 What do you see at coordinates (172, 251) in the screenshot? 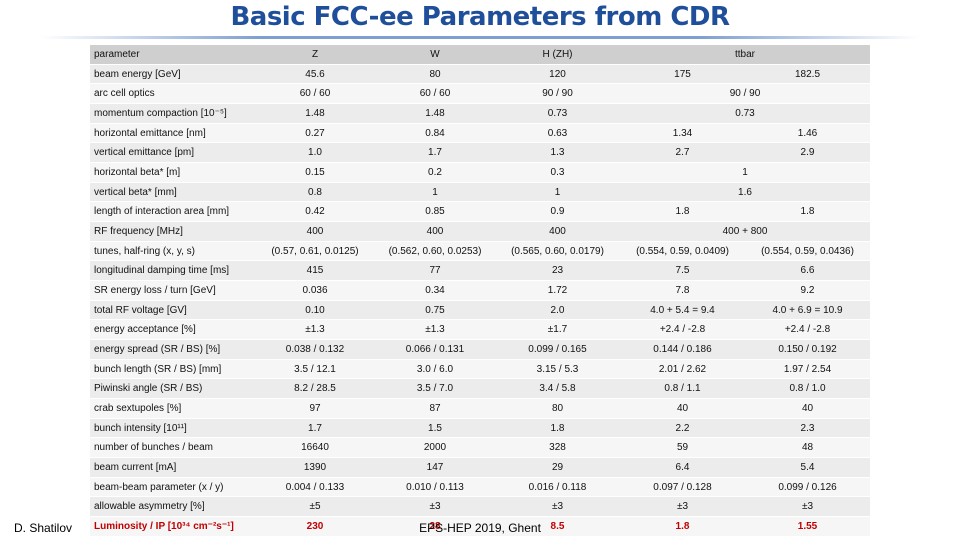
I see `row-label: tunes, half-ring (x, y, s)` at bounding box center [172, 251].